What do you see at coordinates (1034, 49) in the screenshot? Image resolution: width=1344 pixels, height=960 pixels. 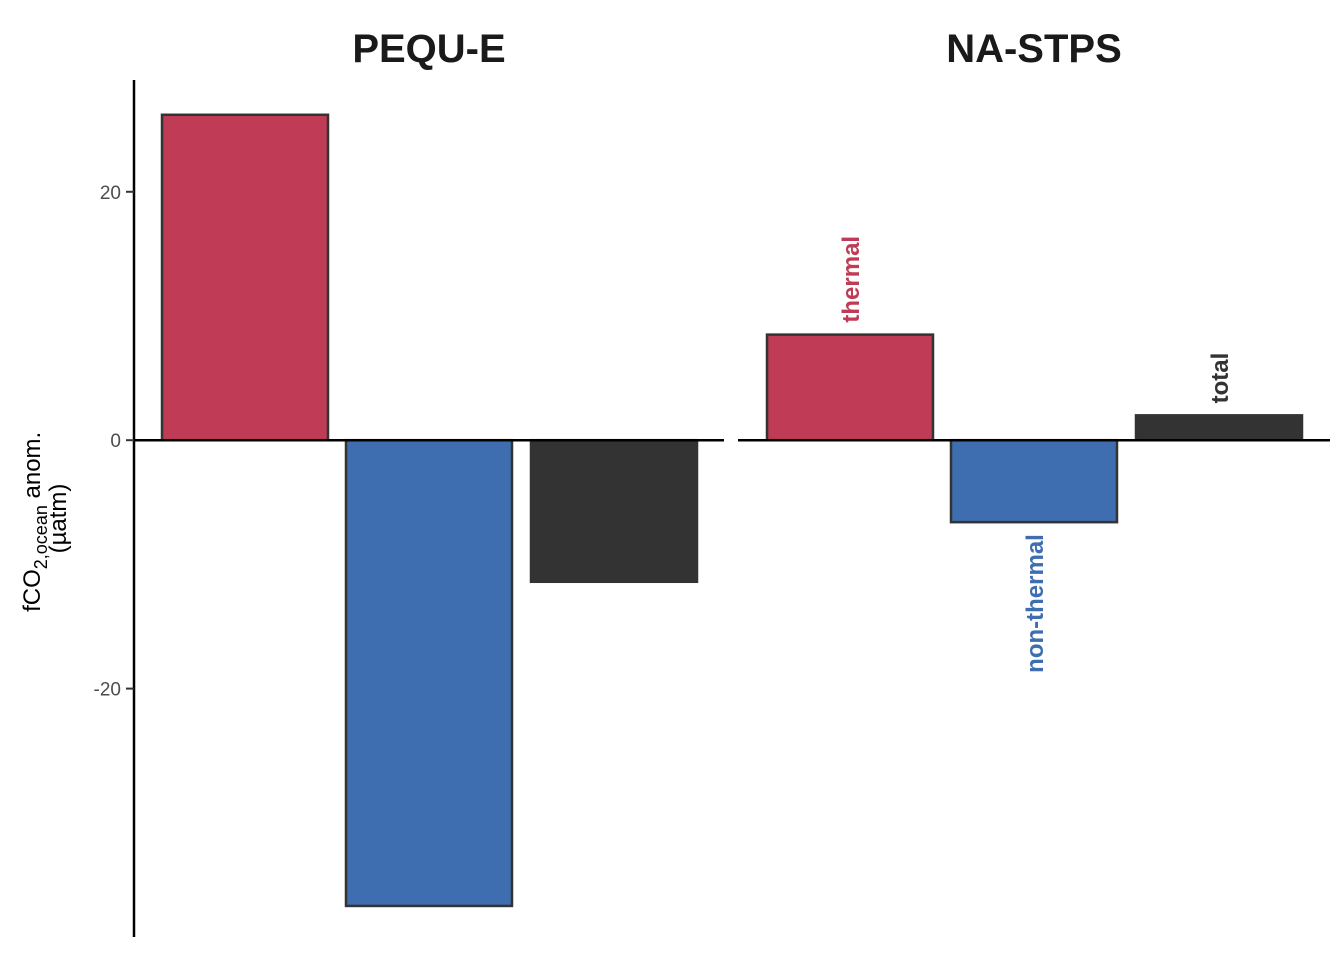 I see `panel-title: NA-STPS` at bounding box center [1034, 49].